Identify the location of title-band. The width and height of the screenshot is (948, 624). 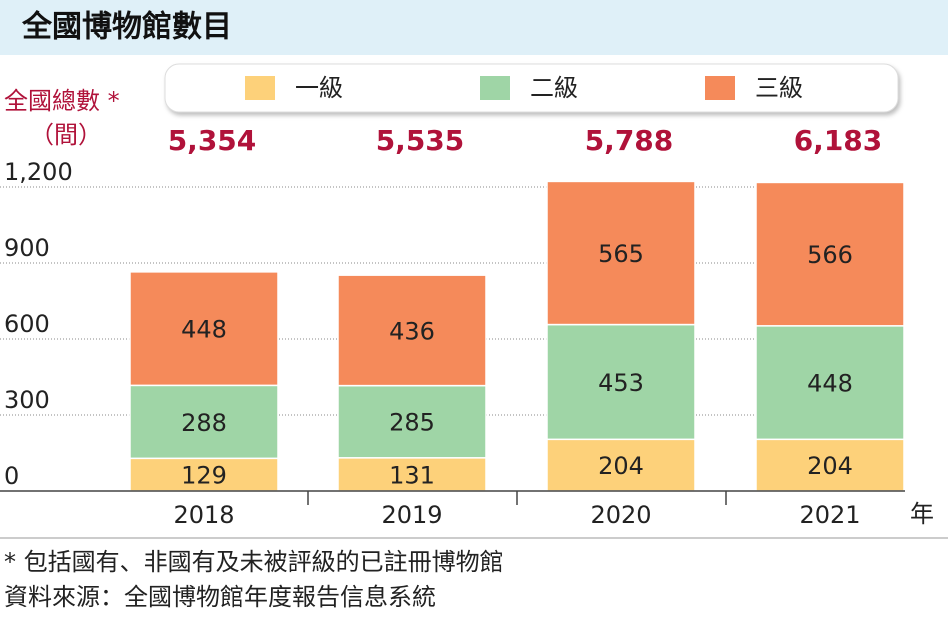
(474, 27).